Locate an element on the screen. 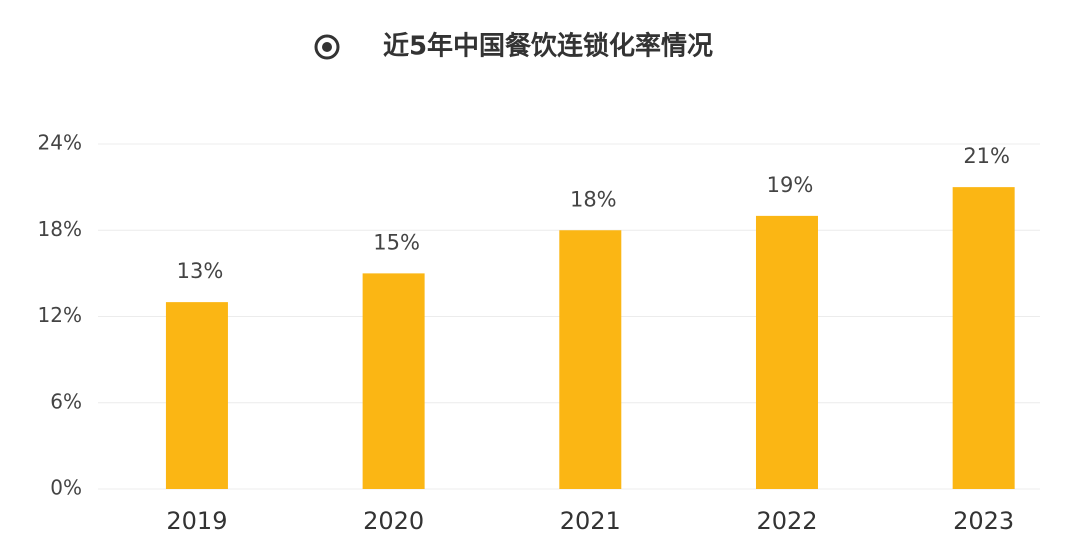 The image size is (1080, 548). title-icon-dot is located at coordinates (327, 47).